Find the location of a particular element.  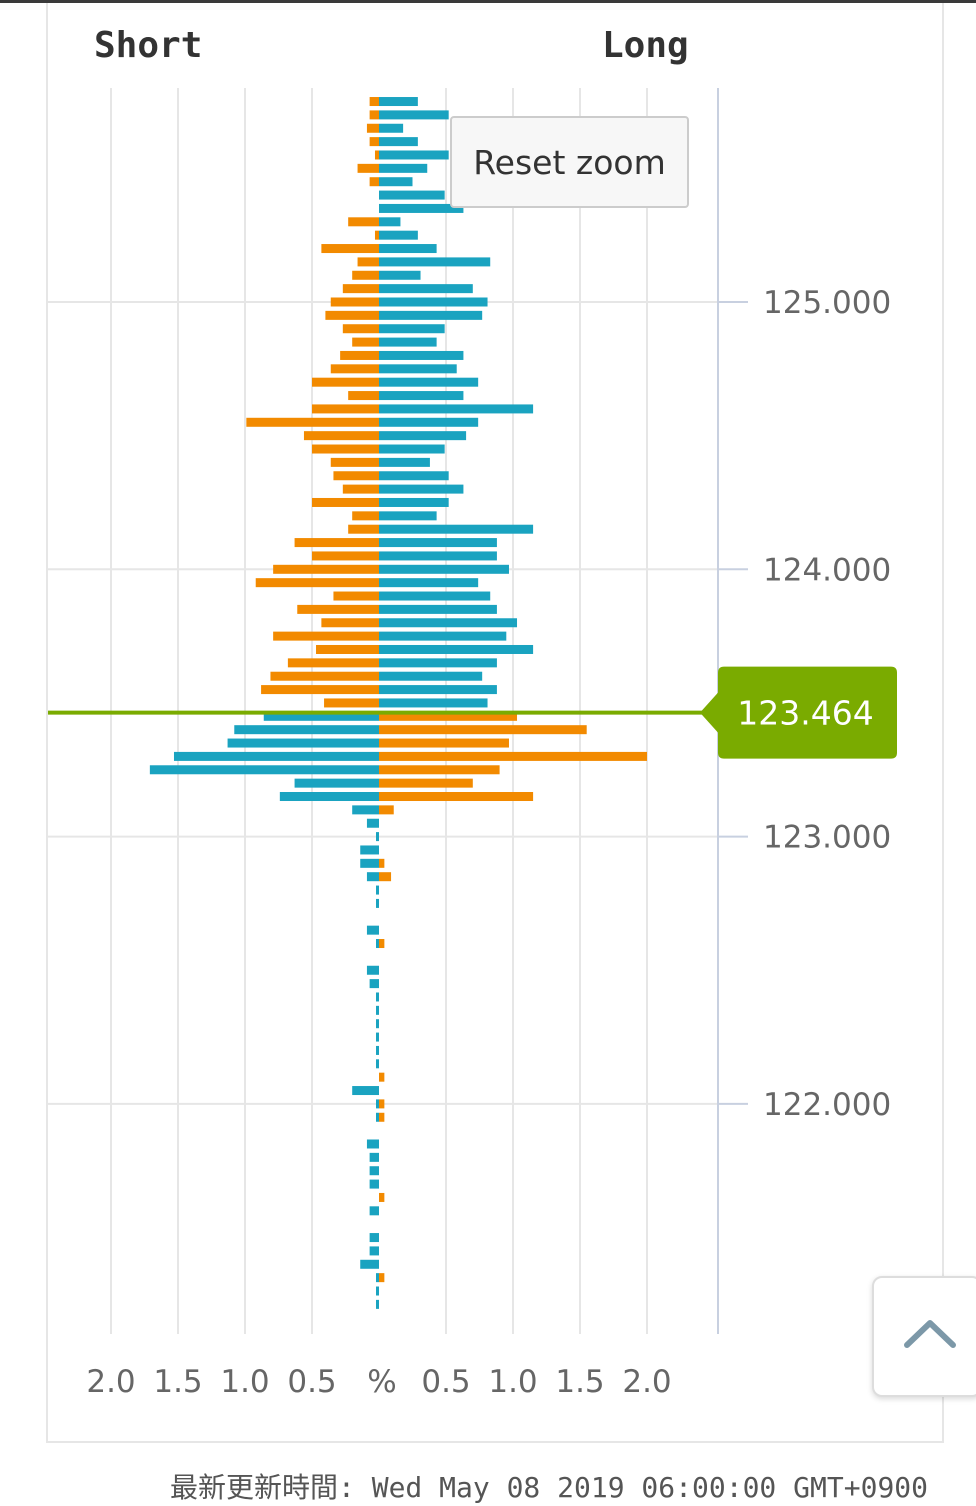

back-to-top-button is located at coordinates (924, 1336).